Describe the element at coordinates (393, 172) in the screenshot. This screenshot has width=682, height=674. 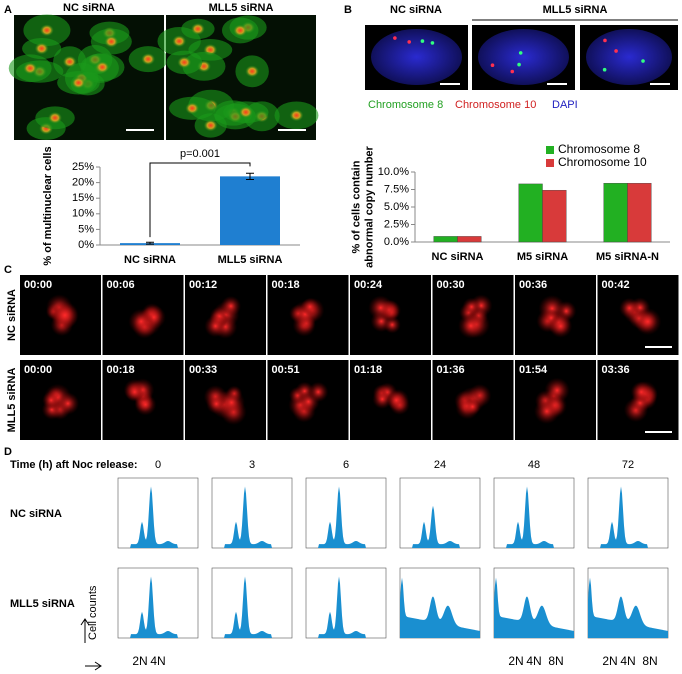
I see `y-tick-label: 10.0%` at that location.